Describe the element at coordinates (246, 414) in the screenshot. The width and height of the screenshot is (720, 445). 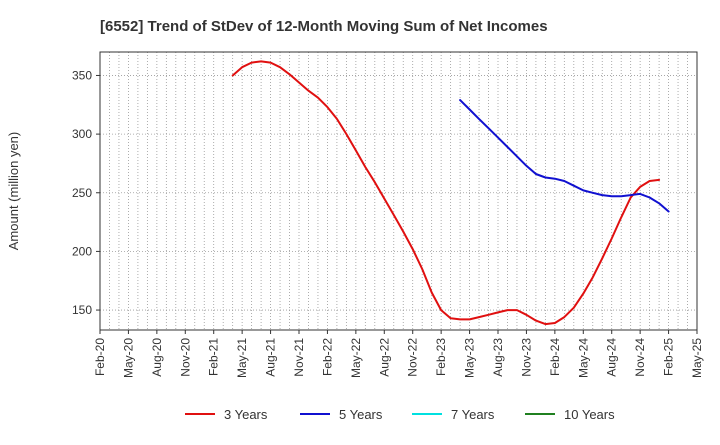
I see `legend-label-3-years: 3 Years` at that location.